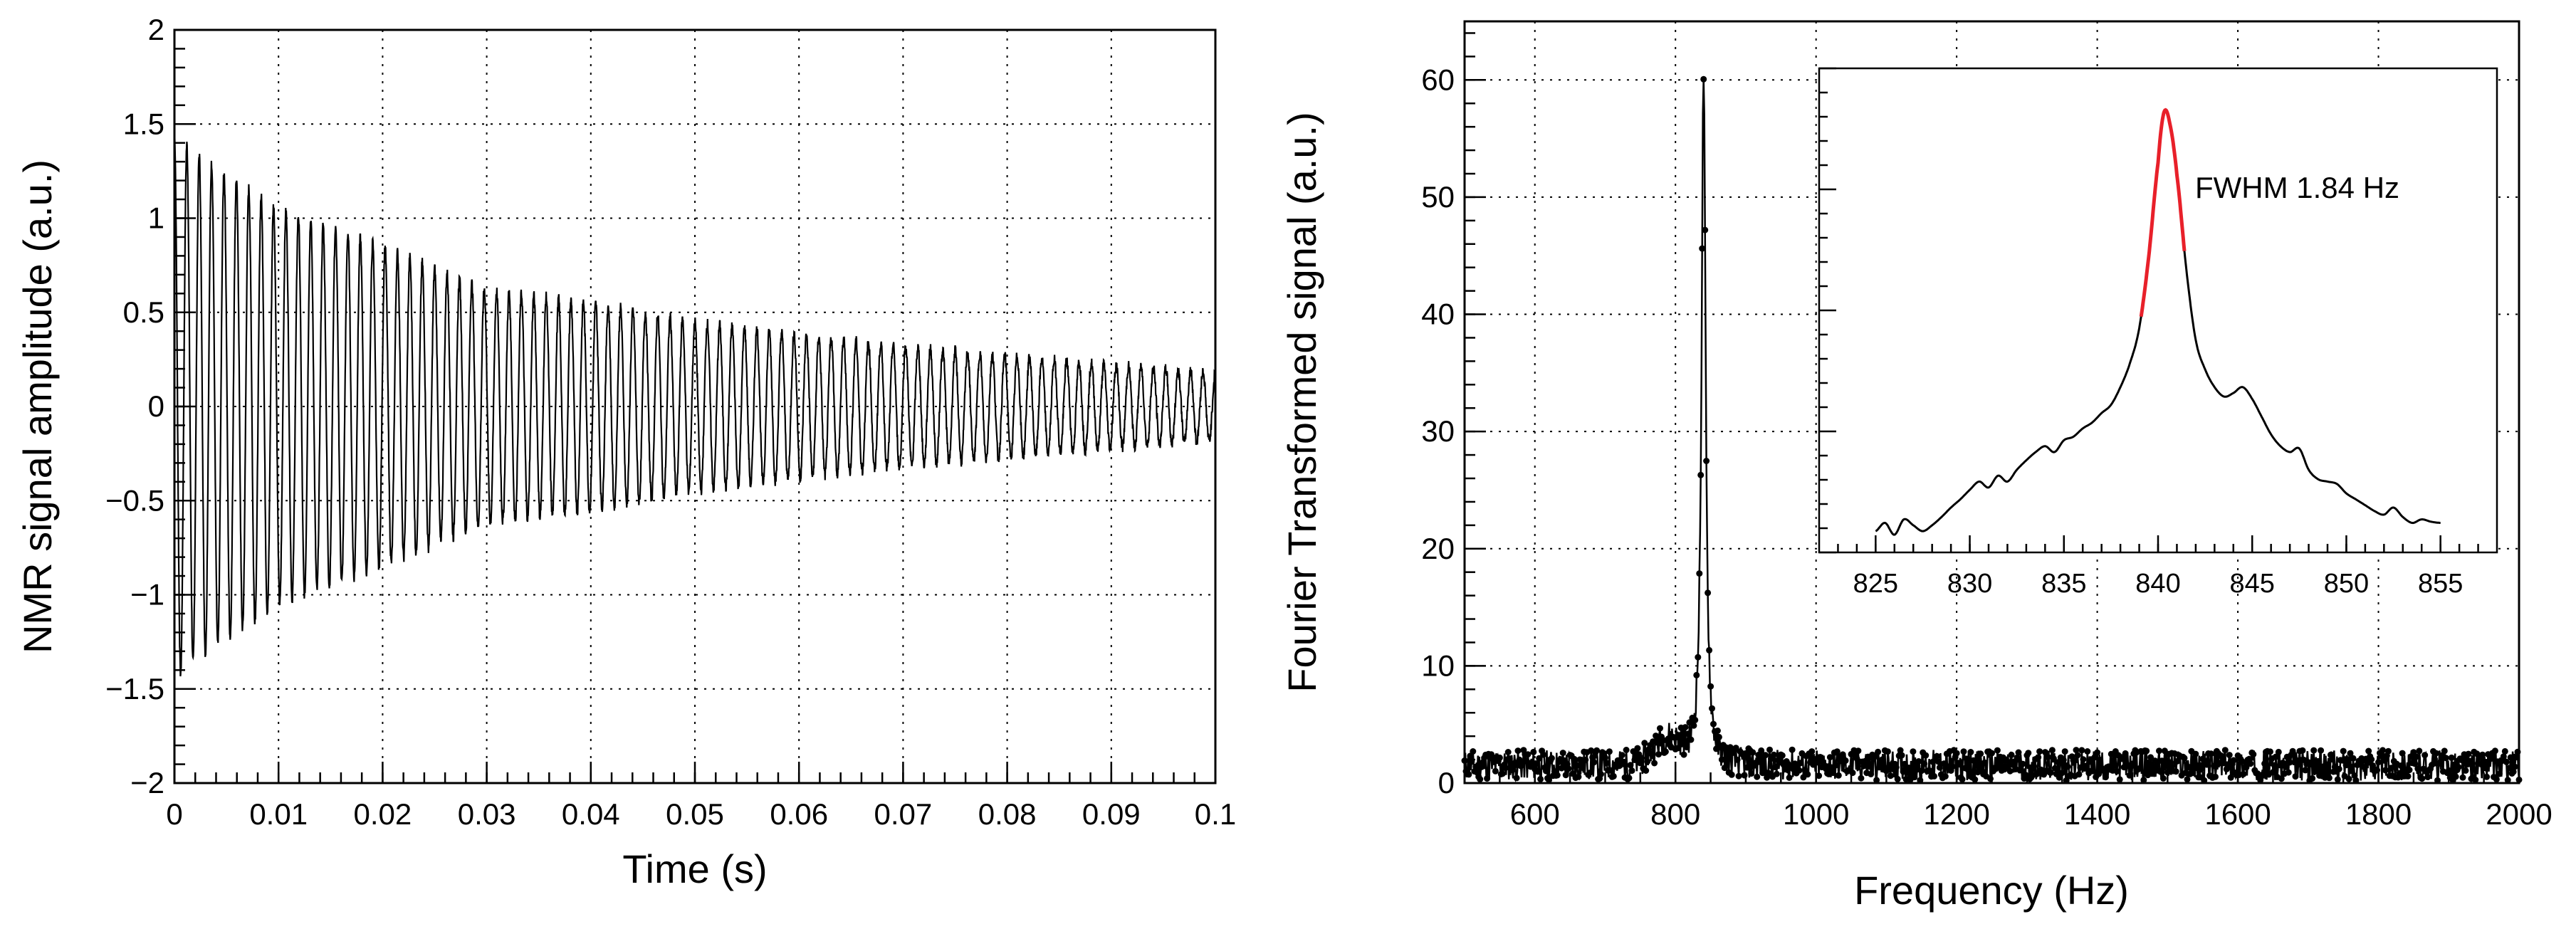  I want to click on y-tick-label: 2, so click(156, 29).